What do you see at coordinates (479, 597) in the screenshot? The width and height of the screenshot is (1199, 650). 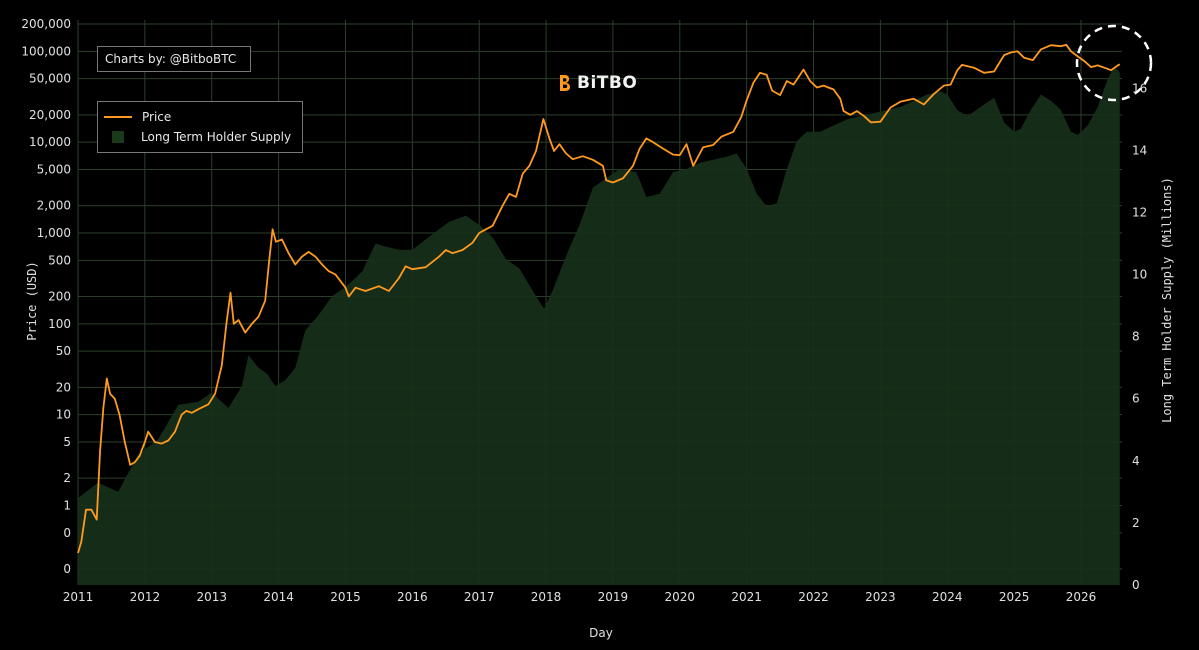 I see `x-tick-label: 2017` at bounding box center [479, 597].